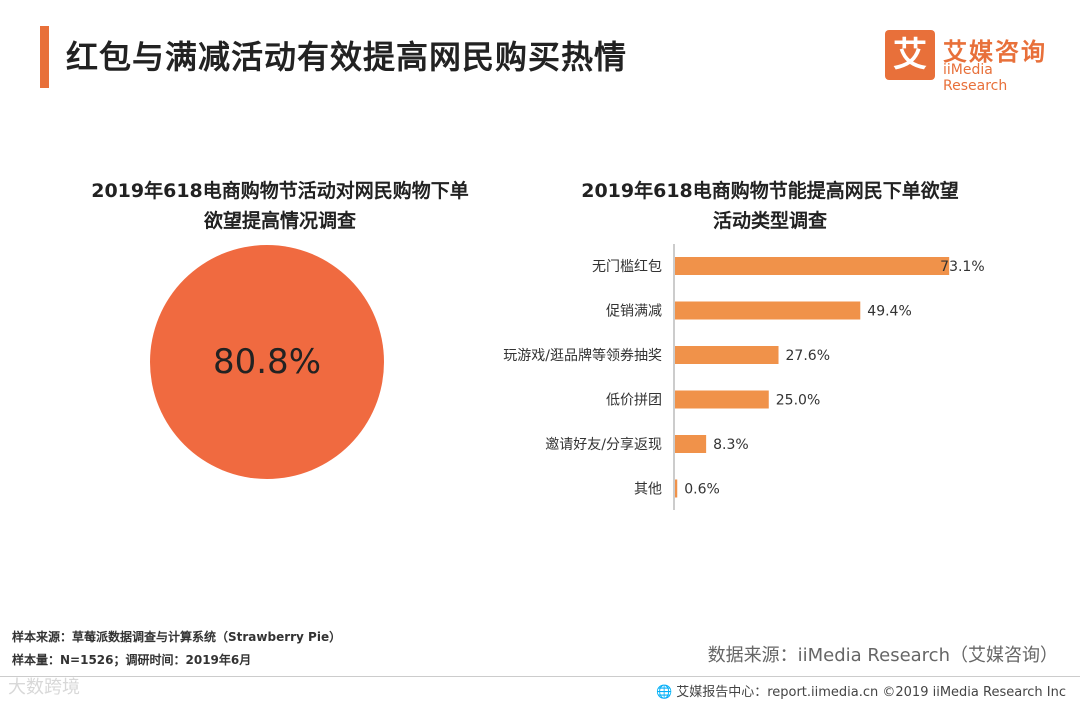 The height and width of the screenshot is (703, 1080). Describe the element at coordinates (910, 55) in the screenshot. I see `logo-icon: 艾` at that location.